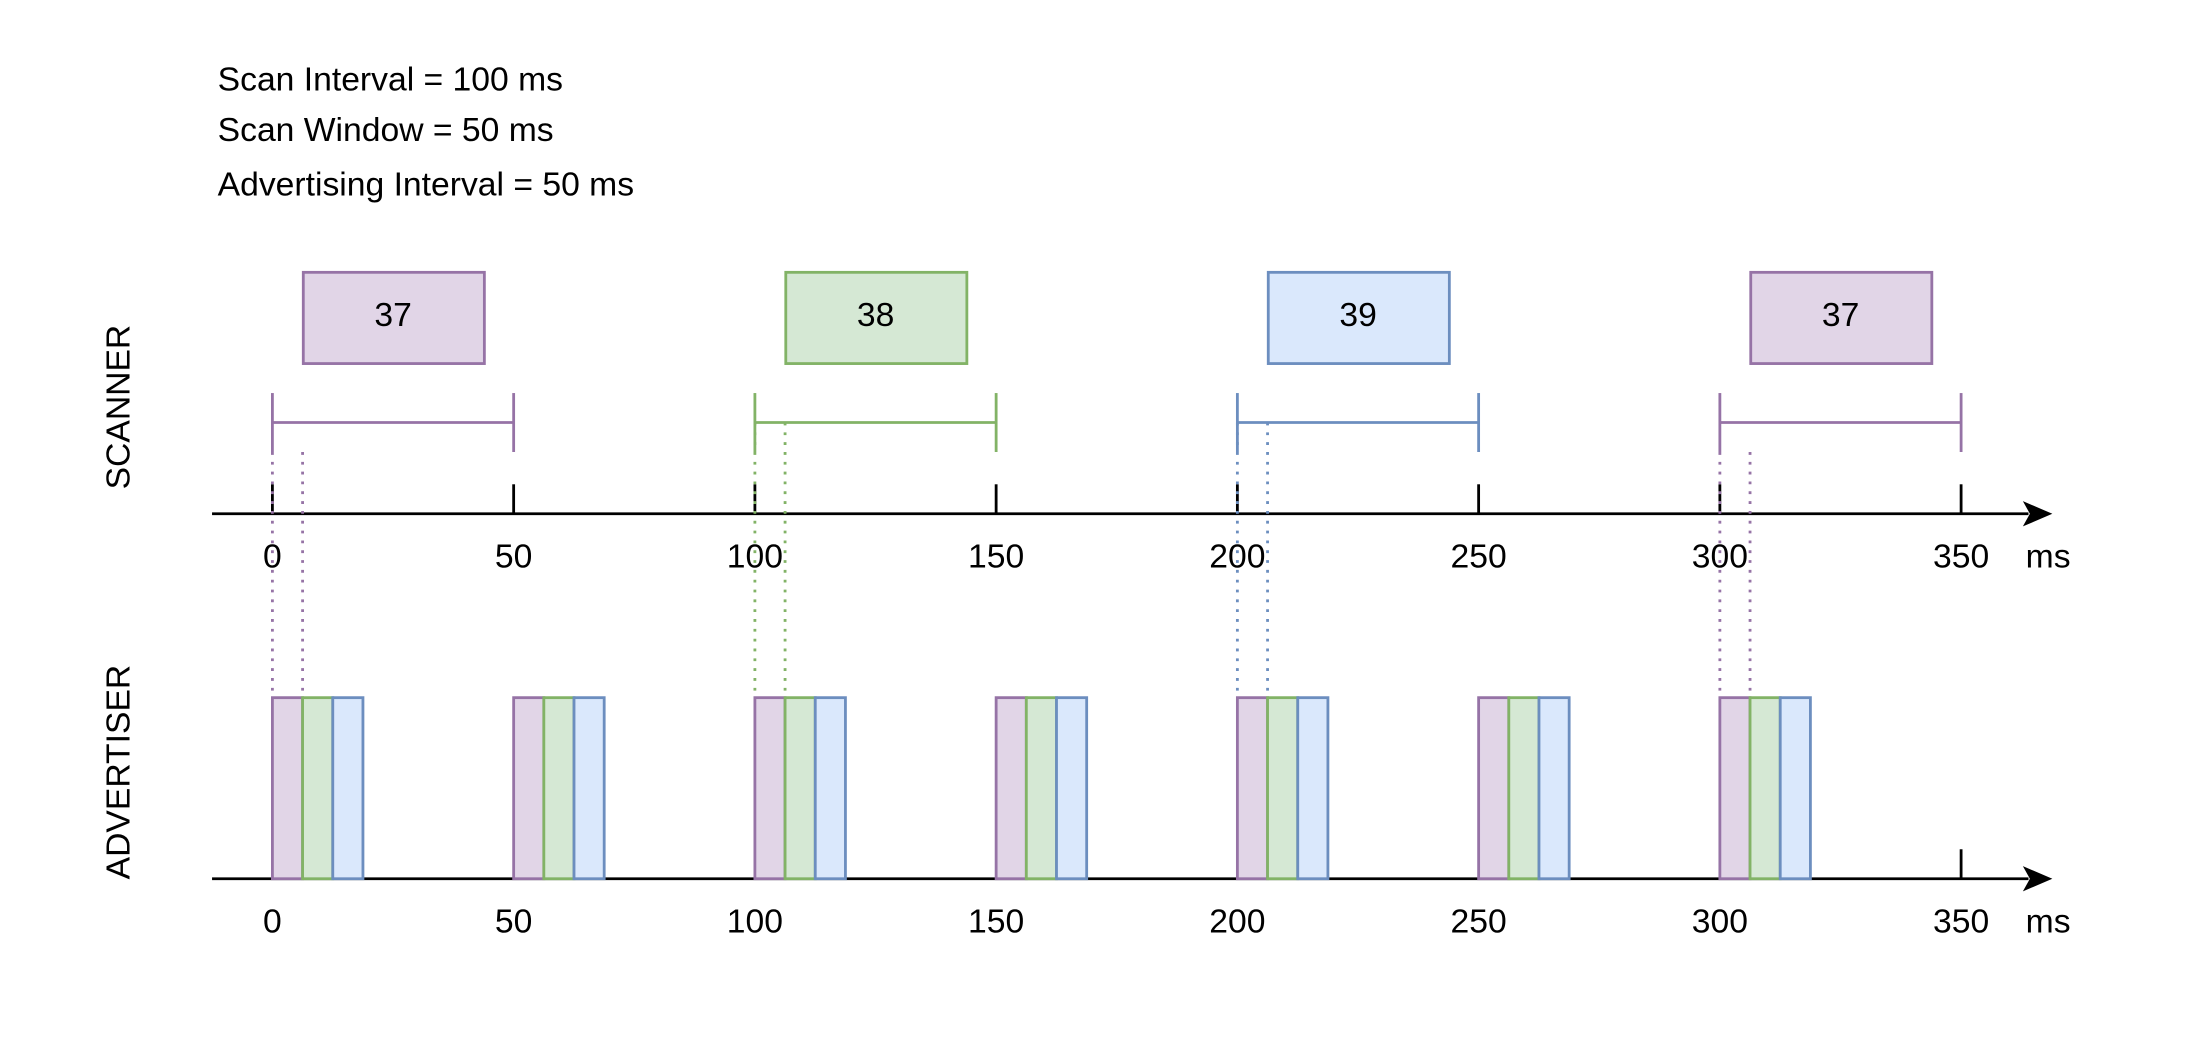 The height and width of the screenshot is (1055, 2190). What do you see at coordinates (390, 79) in the screenshot?
I see `note: Scan Interval = 100 ms` at bounding box center [390, 79].